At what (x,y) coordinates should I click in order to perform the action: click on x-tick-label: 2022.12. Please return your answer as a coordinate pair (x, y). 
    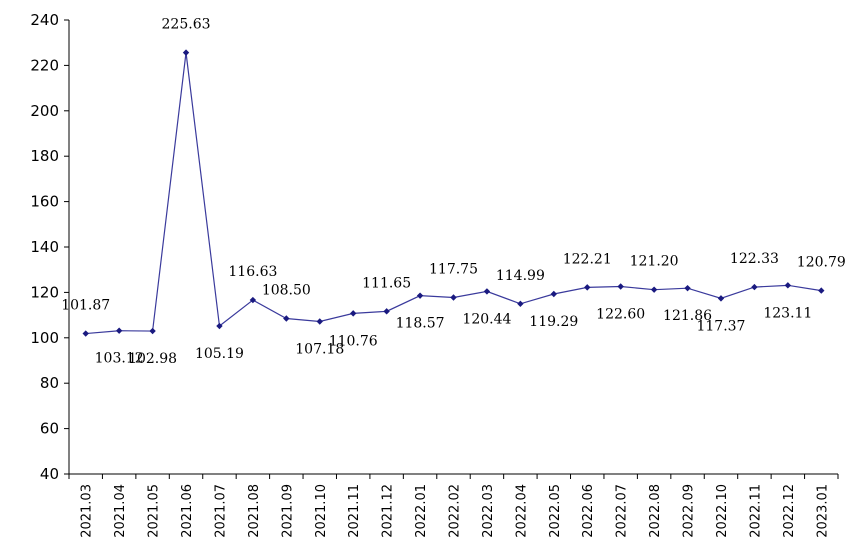
    Looking at the image, I should click on (789, 511).